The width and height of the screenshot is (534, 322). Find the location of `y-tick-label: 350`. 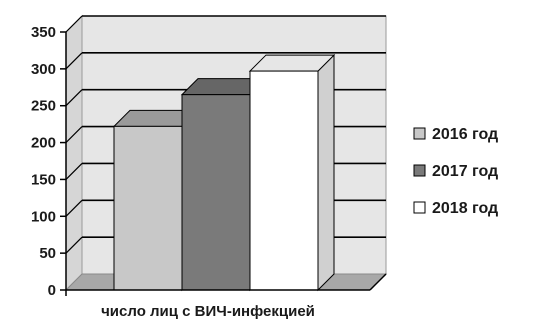

y-tick-label: 350 is located at coordinates (43, 32).